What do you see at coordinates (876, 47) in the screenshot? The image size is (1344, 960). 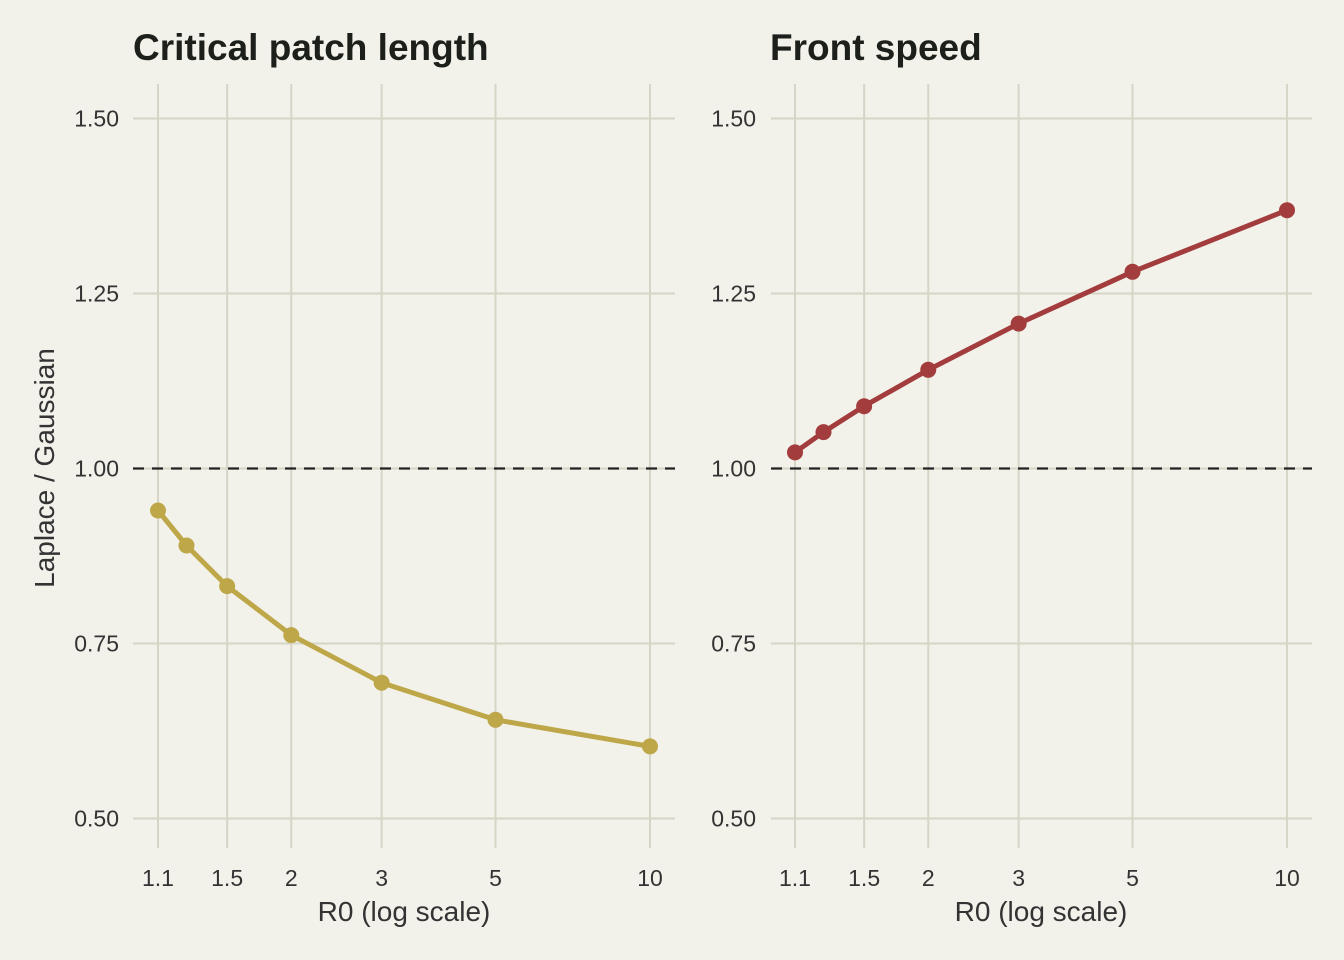 I see `panel-title: Front speed` at bounding box center [876, 47].